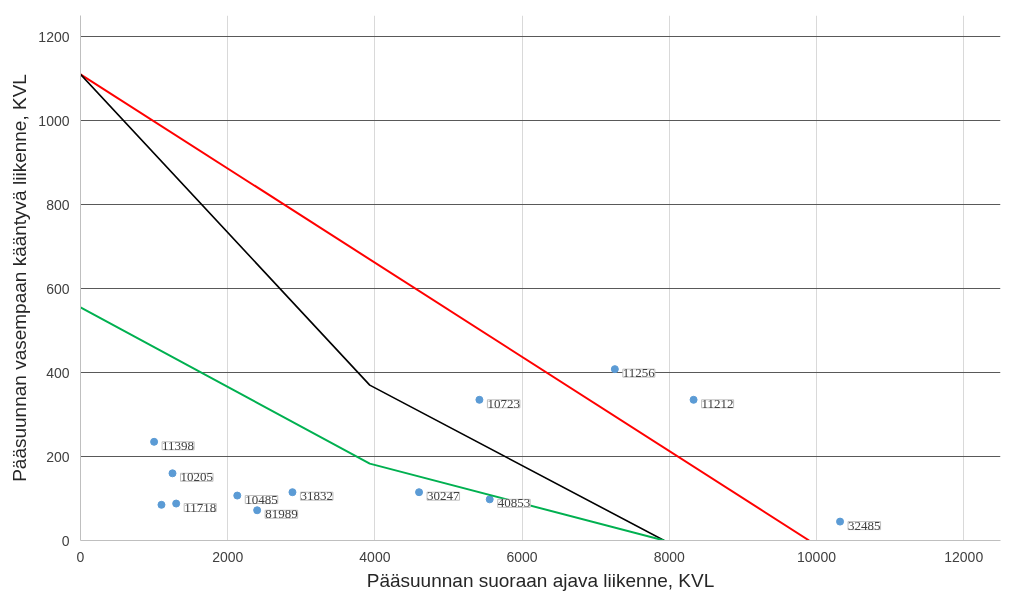 The height and width of the screenshot is (608, 1020). What do you see at coordinates (196, 477) in the screenshot?
I see `annotation: 10205` at bounding box center [196, 477].